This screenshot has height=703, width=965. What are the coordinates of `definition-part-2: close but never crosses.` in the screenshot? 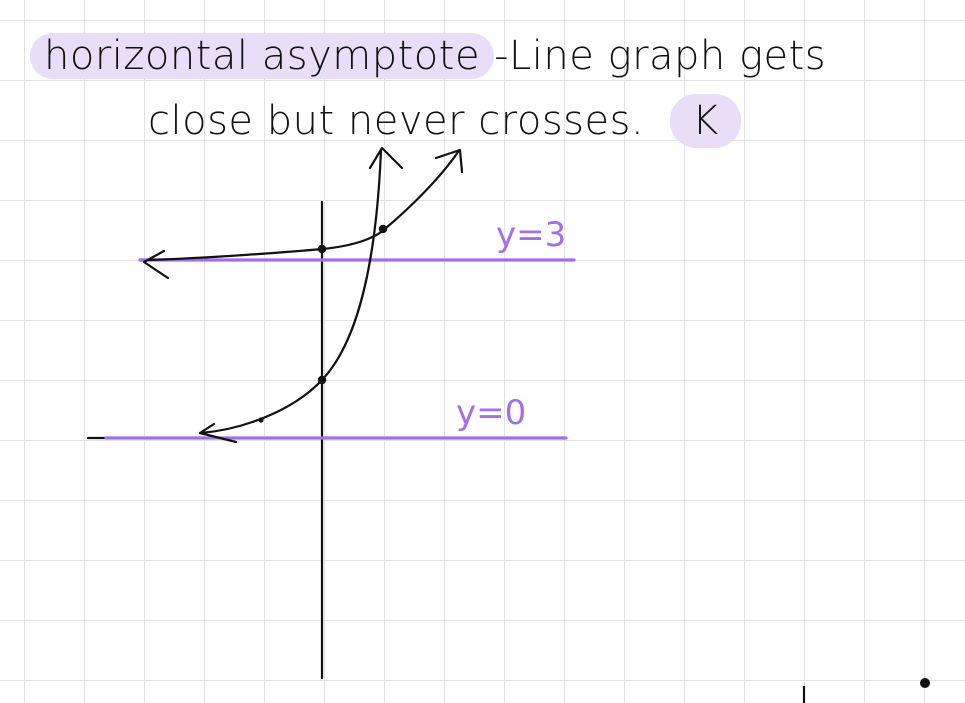 It's located at (396, 121).